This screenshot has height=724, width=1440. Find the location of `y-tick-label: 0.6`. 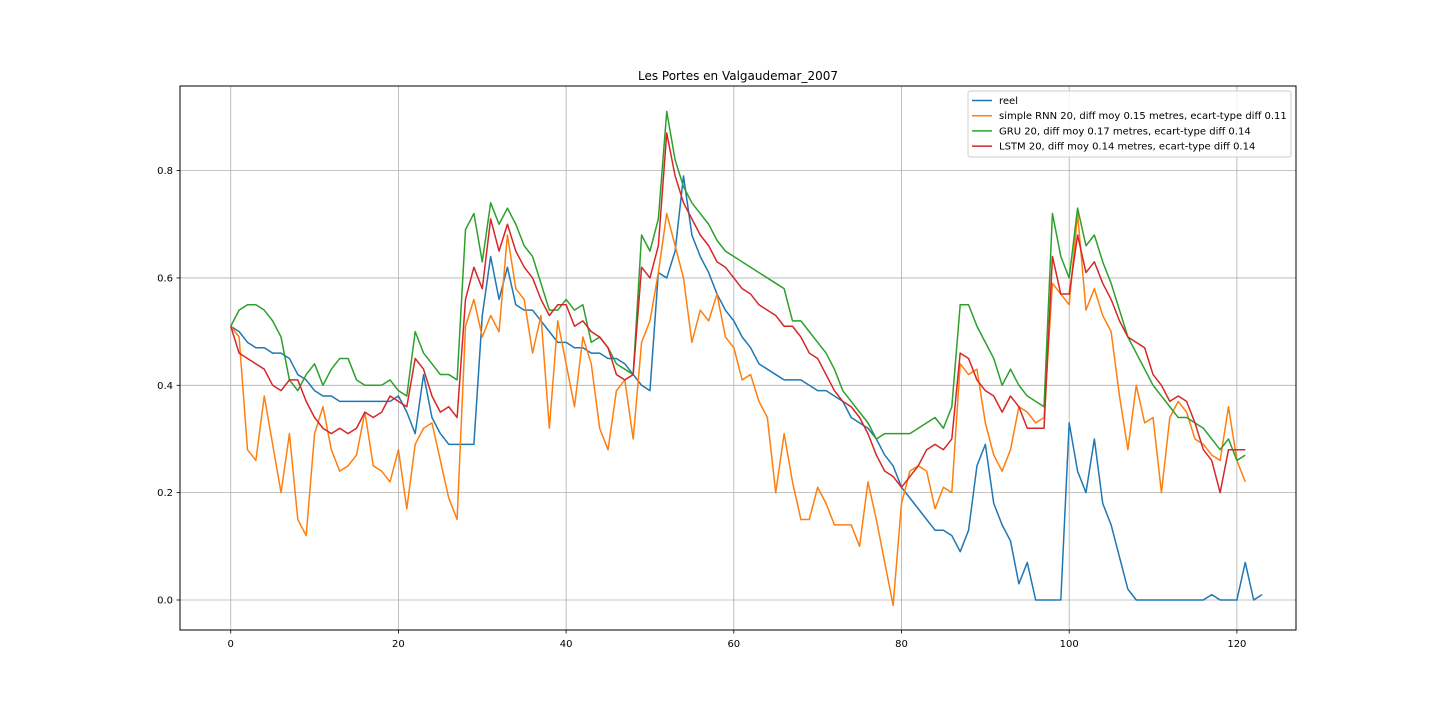

y-tick-label: 0.6 is located at coordinates (165, 278).